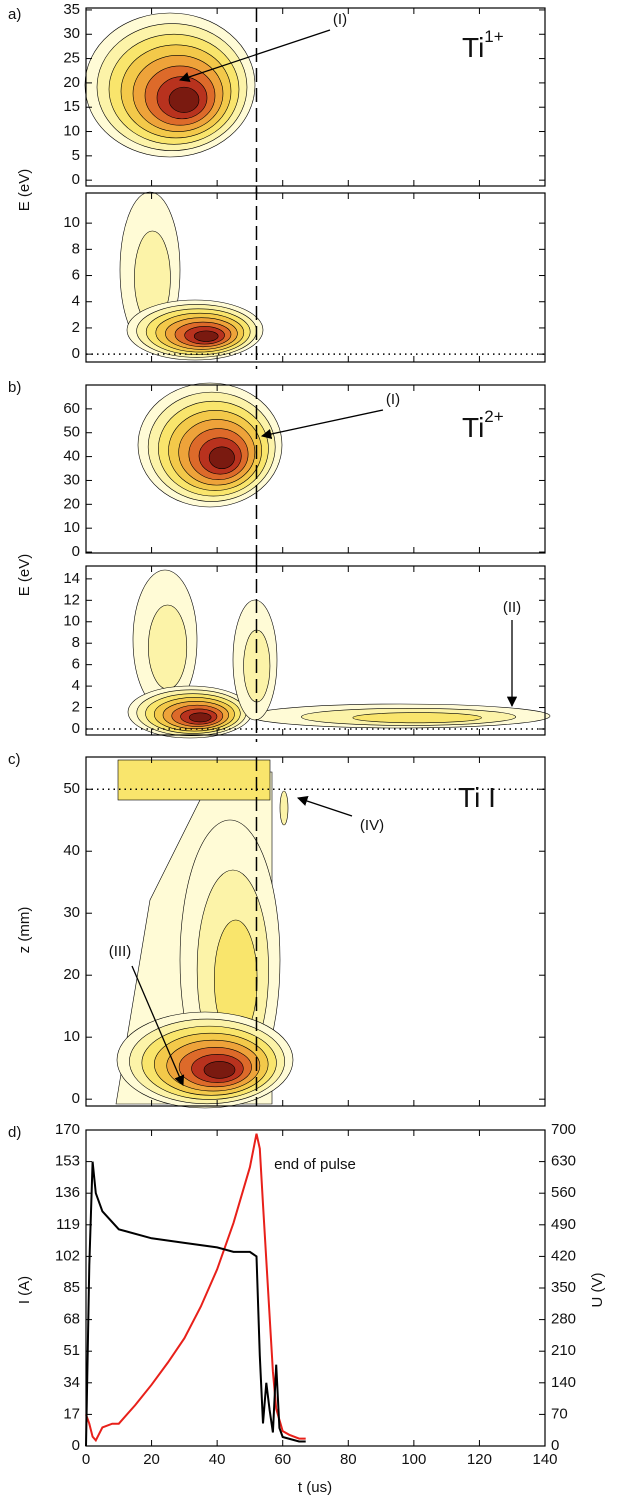  Describe the element at coordinates (544, 1459) in the screenshot. I see `x-tick-label: 140` at that location.